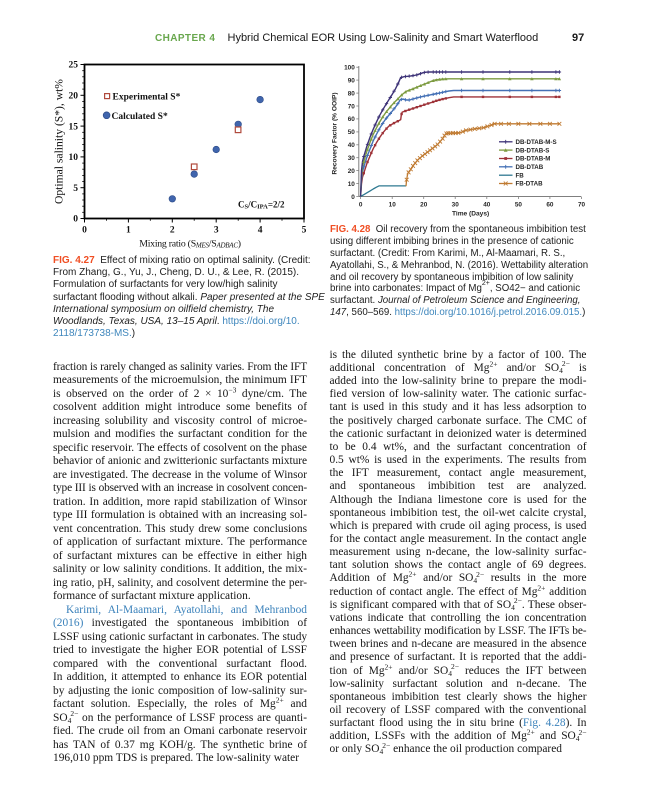 The width and height of the screenshot is (648, 800). Describe the element at coordinates (261, 205) in the screenshot. I see `svg-text: CS/CIPA=2/2` at that location.